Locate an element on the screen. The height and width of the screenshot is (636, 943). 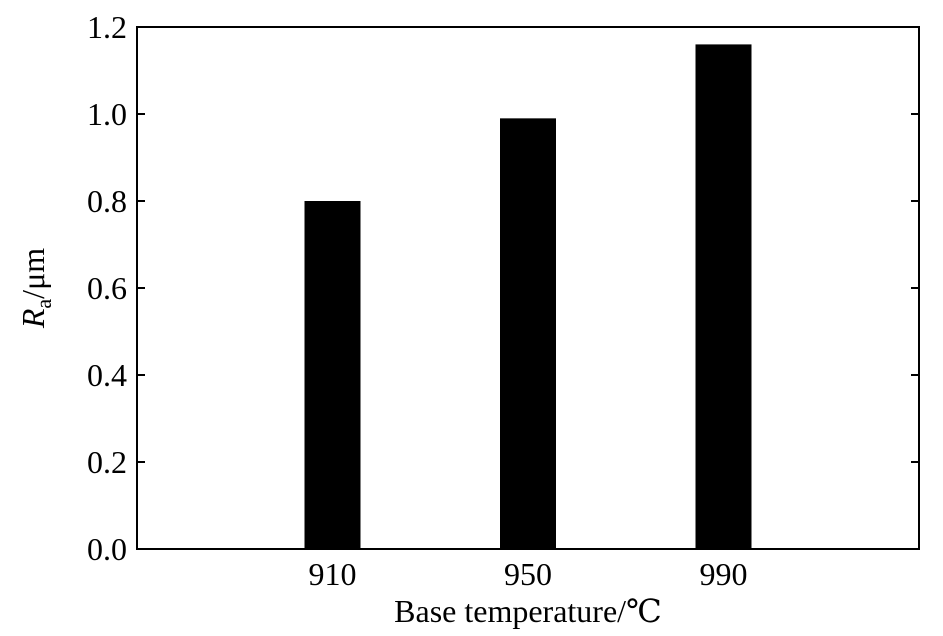
x-tick-labels: 910 950 990 is located at coordinates (528, 574).